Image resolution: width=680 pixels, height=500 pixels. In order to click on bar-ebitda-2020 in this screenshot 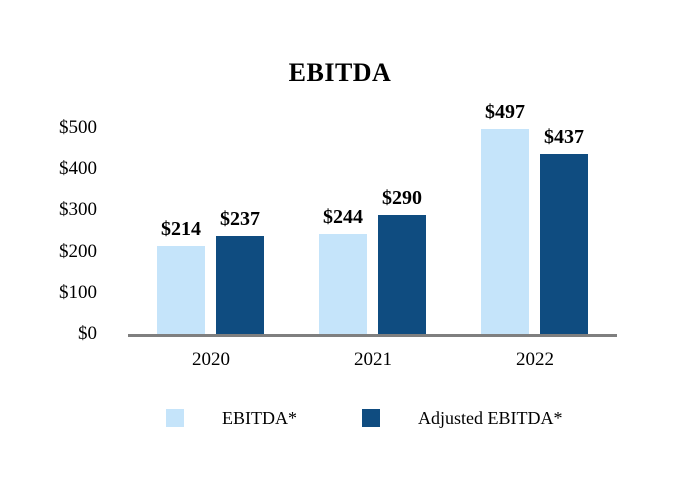, I will do `click(181, 289)`.